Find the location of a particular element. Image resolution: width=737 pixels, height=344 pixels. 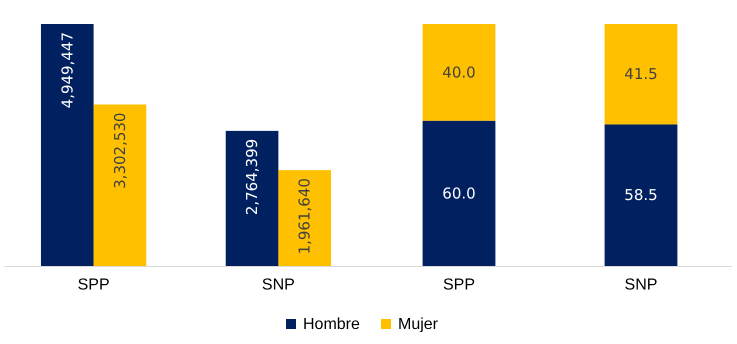

data-label: 60.0 is located at coordinates (459, 193).